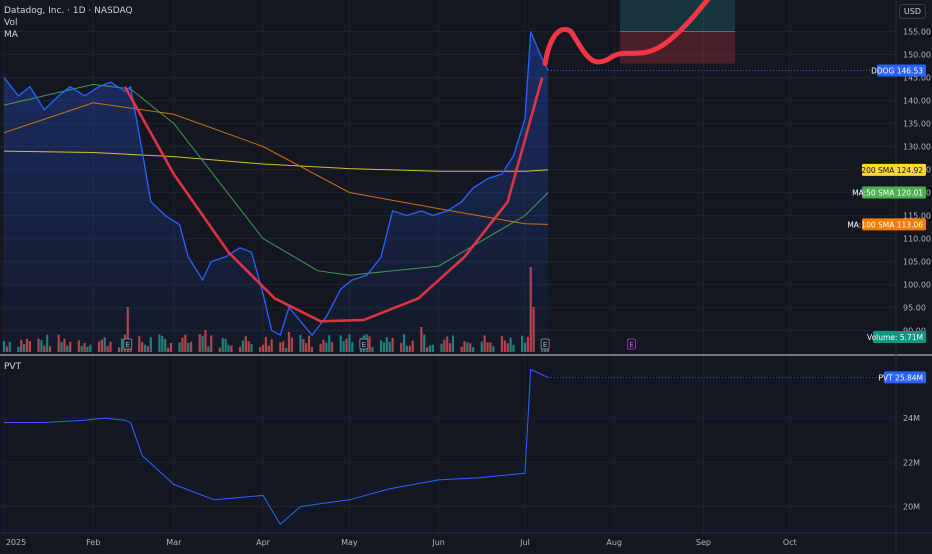 The width and height of the screenshot is (932, 554). I want to click on price-tick-label: 145.00, so click(917, 78).